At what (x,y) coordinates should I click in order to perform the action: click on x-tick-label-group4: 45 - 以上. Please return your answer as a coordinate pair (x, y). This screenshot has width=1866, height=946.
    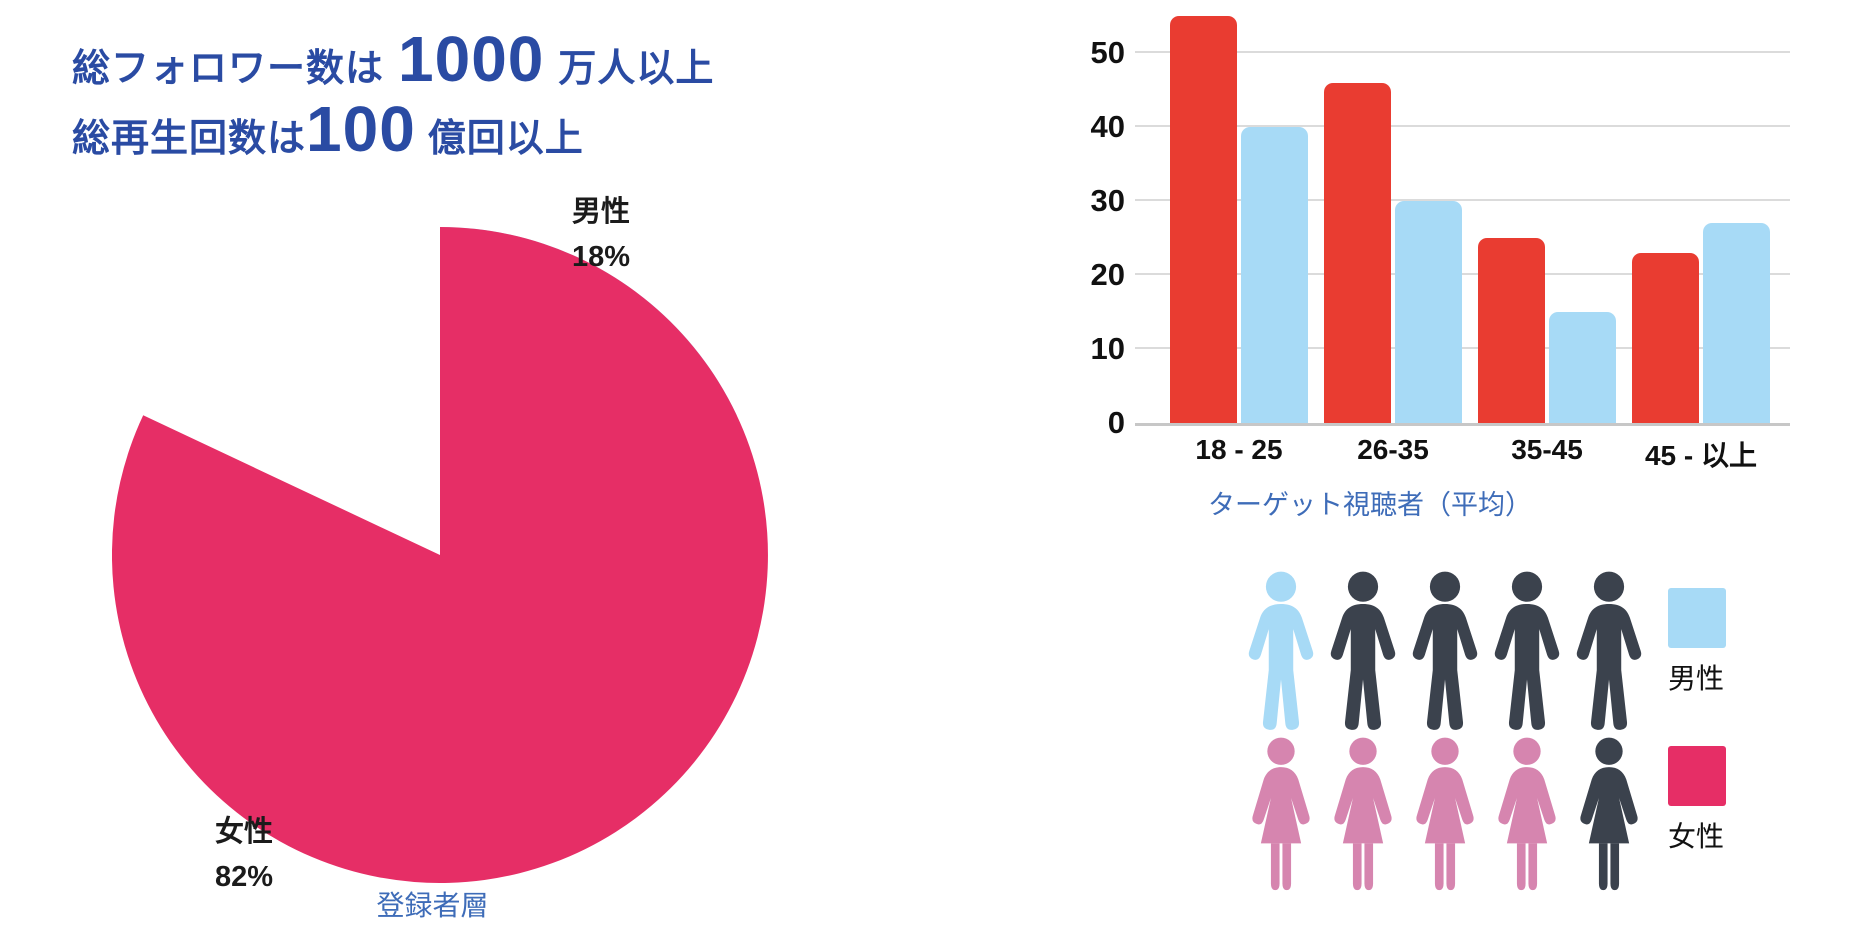
    Looking at the image, I should click on (1701, 455).